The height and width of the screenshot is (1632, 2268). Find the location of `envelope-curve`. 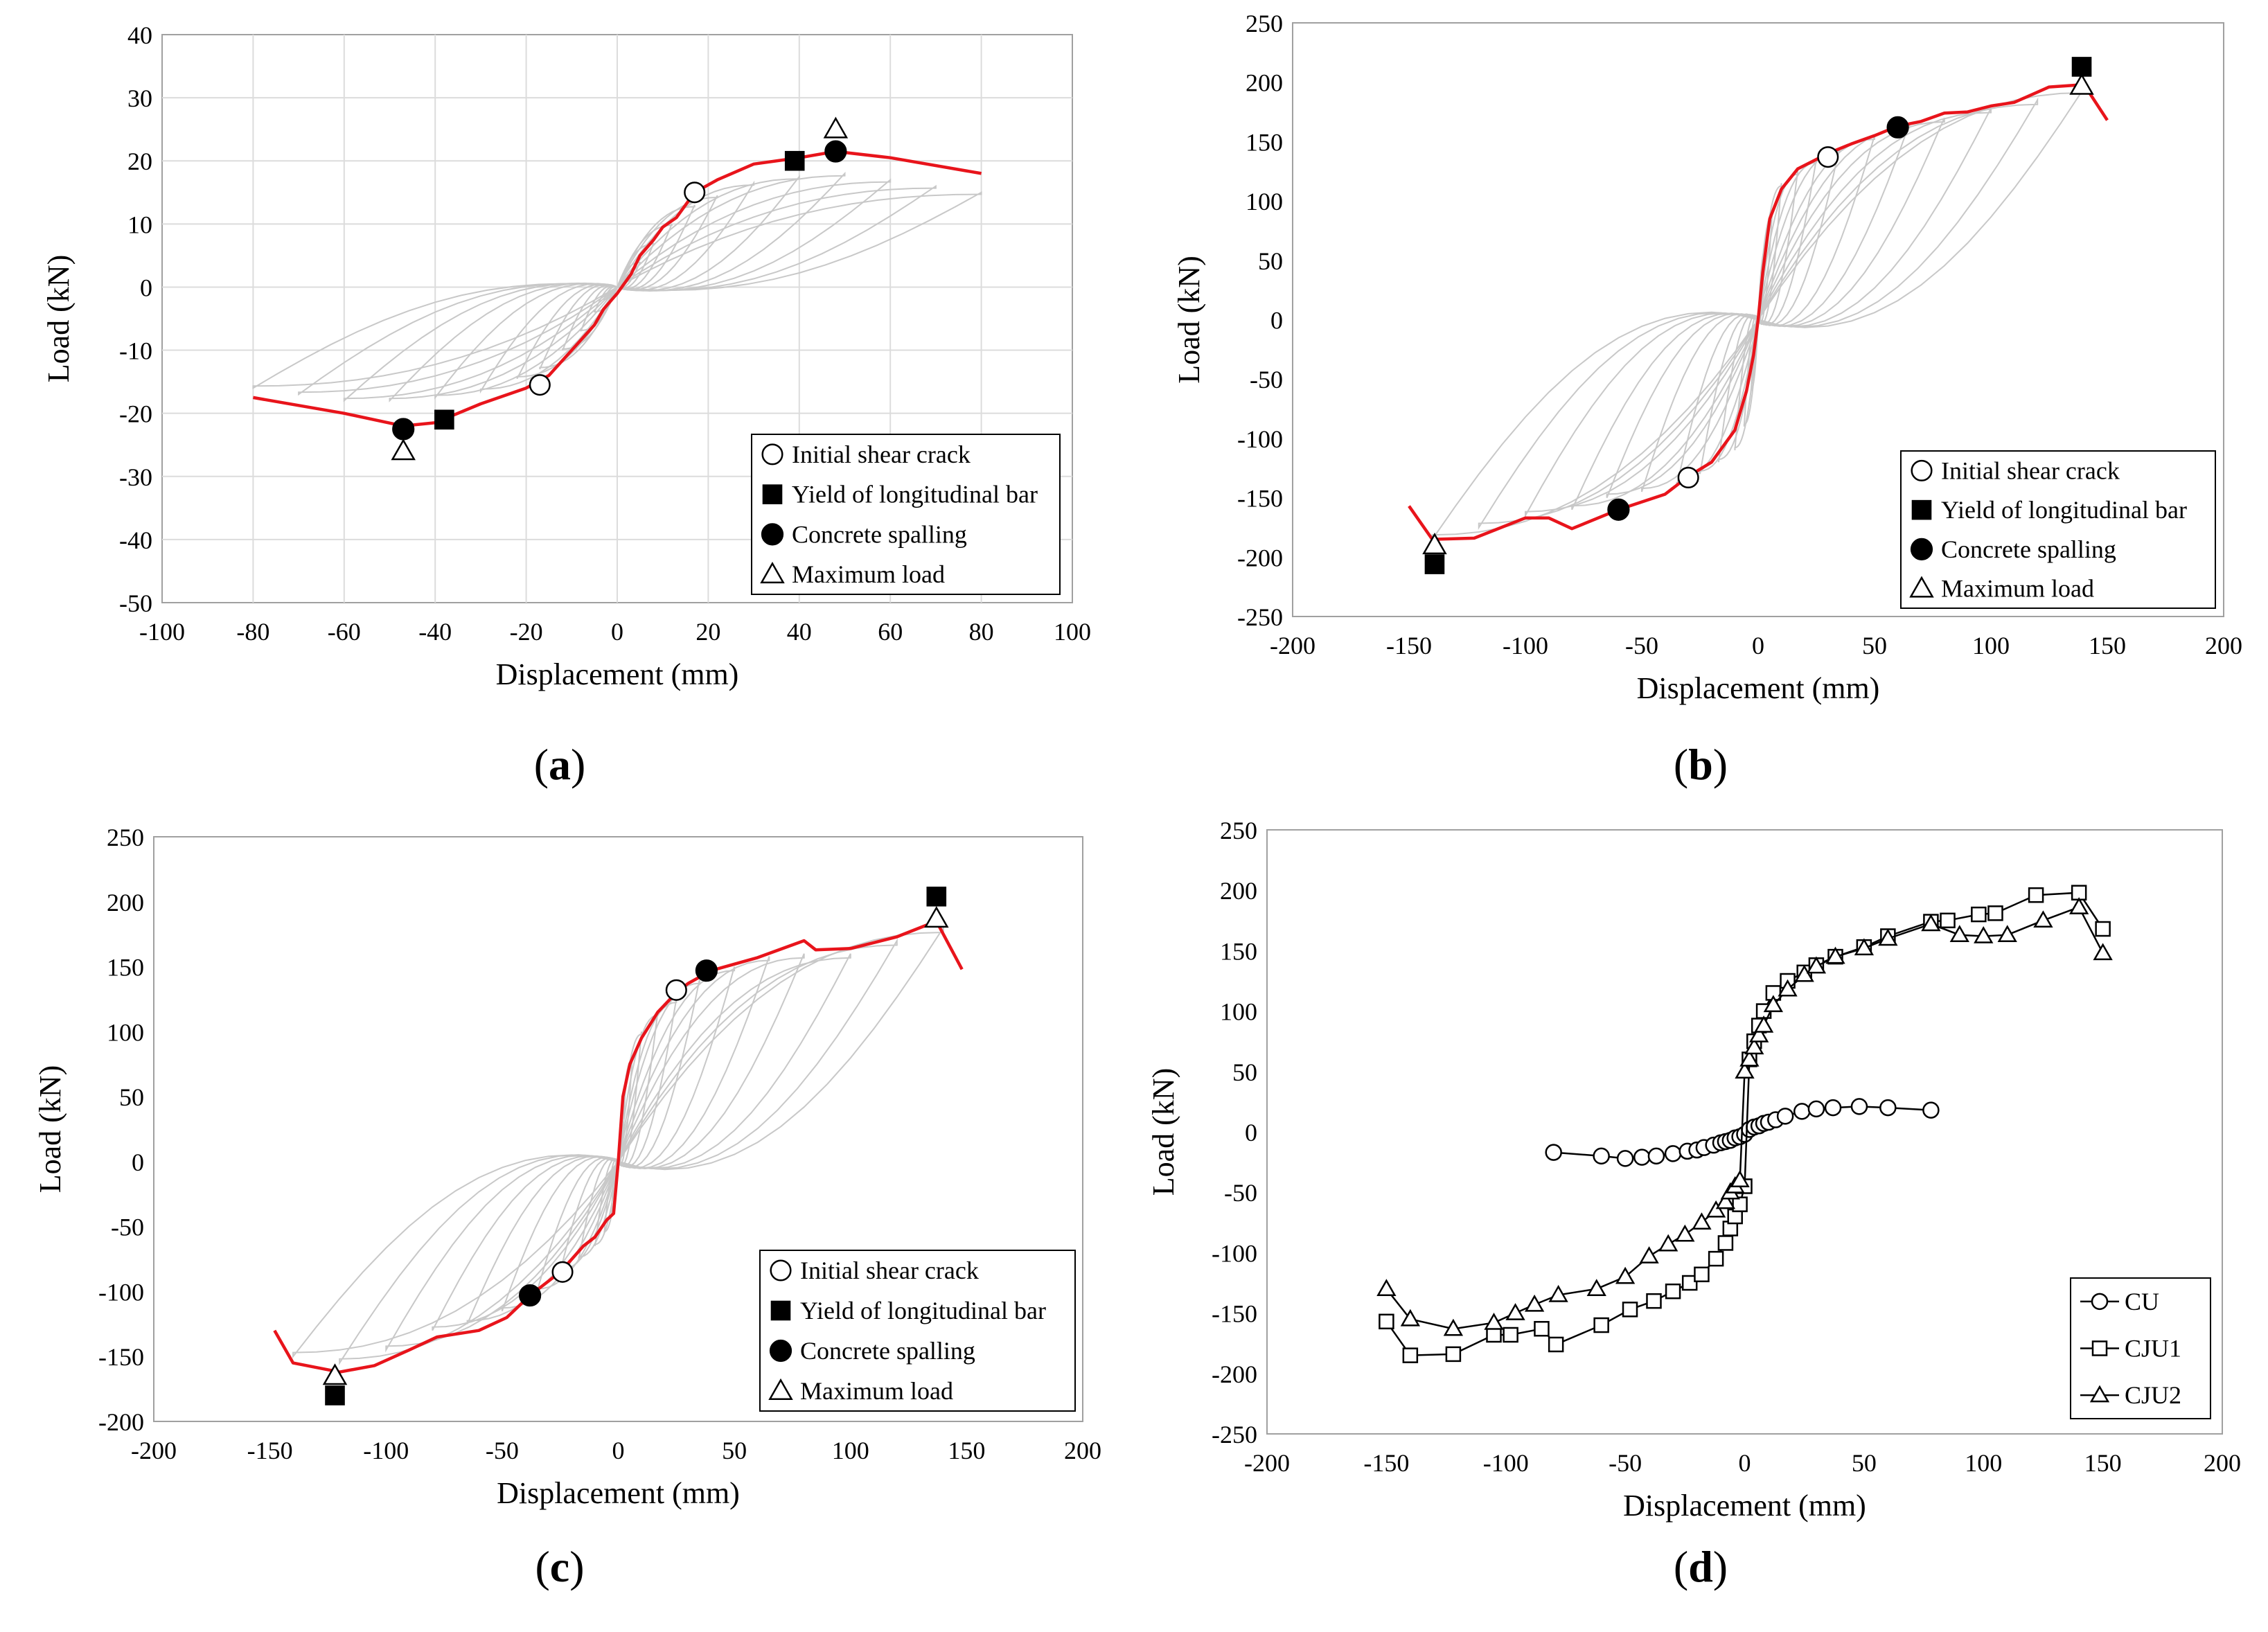

envelope-curve is located at coordinates (617, 289).